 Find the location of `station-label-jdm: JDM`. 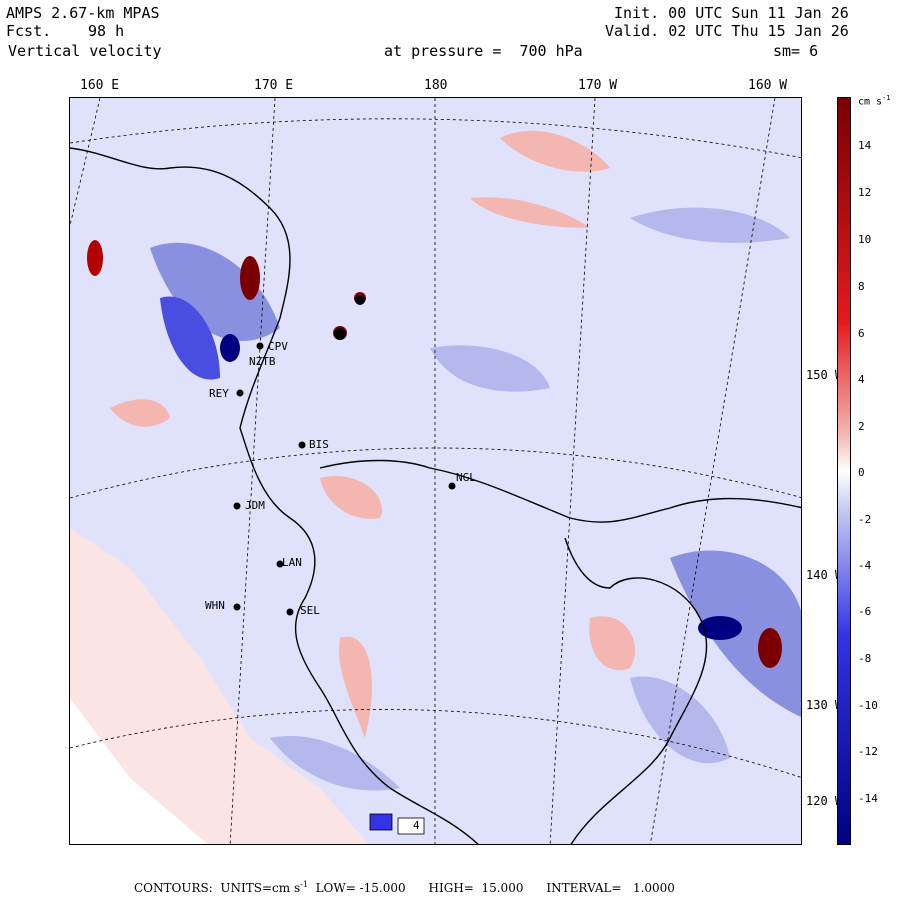

station-label-jdm: JDM is located at coordinates (255, 505).